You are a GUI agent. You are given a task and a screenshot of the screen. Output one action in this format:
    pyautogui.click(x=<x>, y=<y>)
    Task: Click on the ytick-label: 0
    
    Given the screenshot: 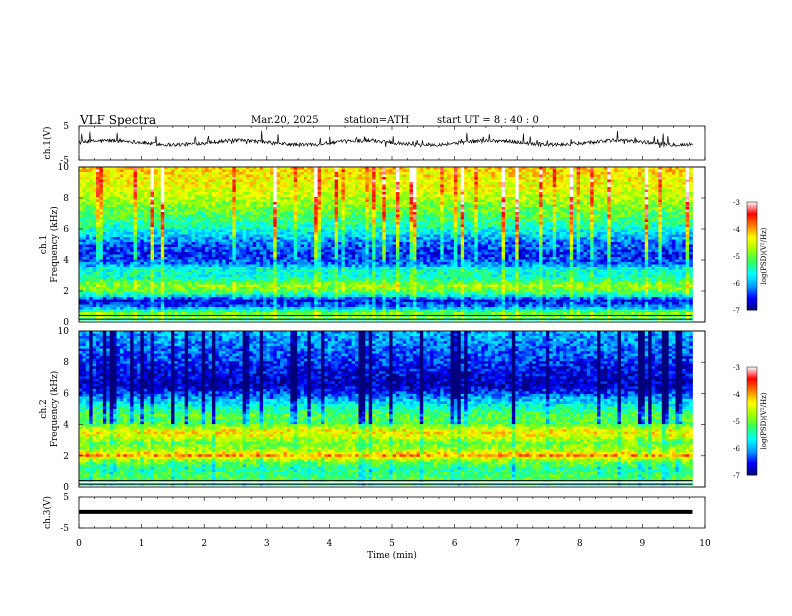 What is the action you would take?
    pyautogui.click(x=66, y=488)
    